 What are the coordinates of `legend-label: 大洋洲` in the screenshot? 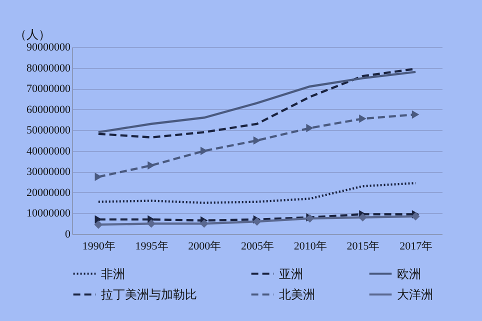 It's located at (415, 295).